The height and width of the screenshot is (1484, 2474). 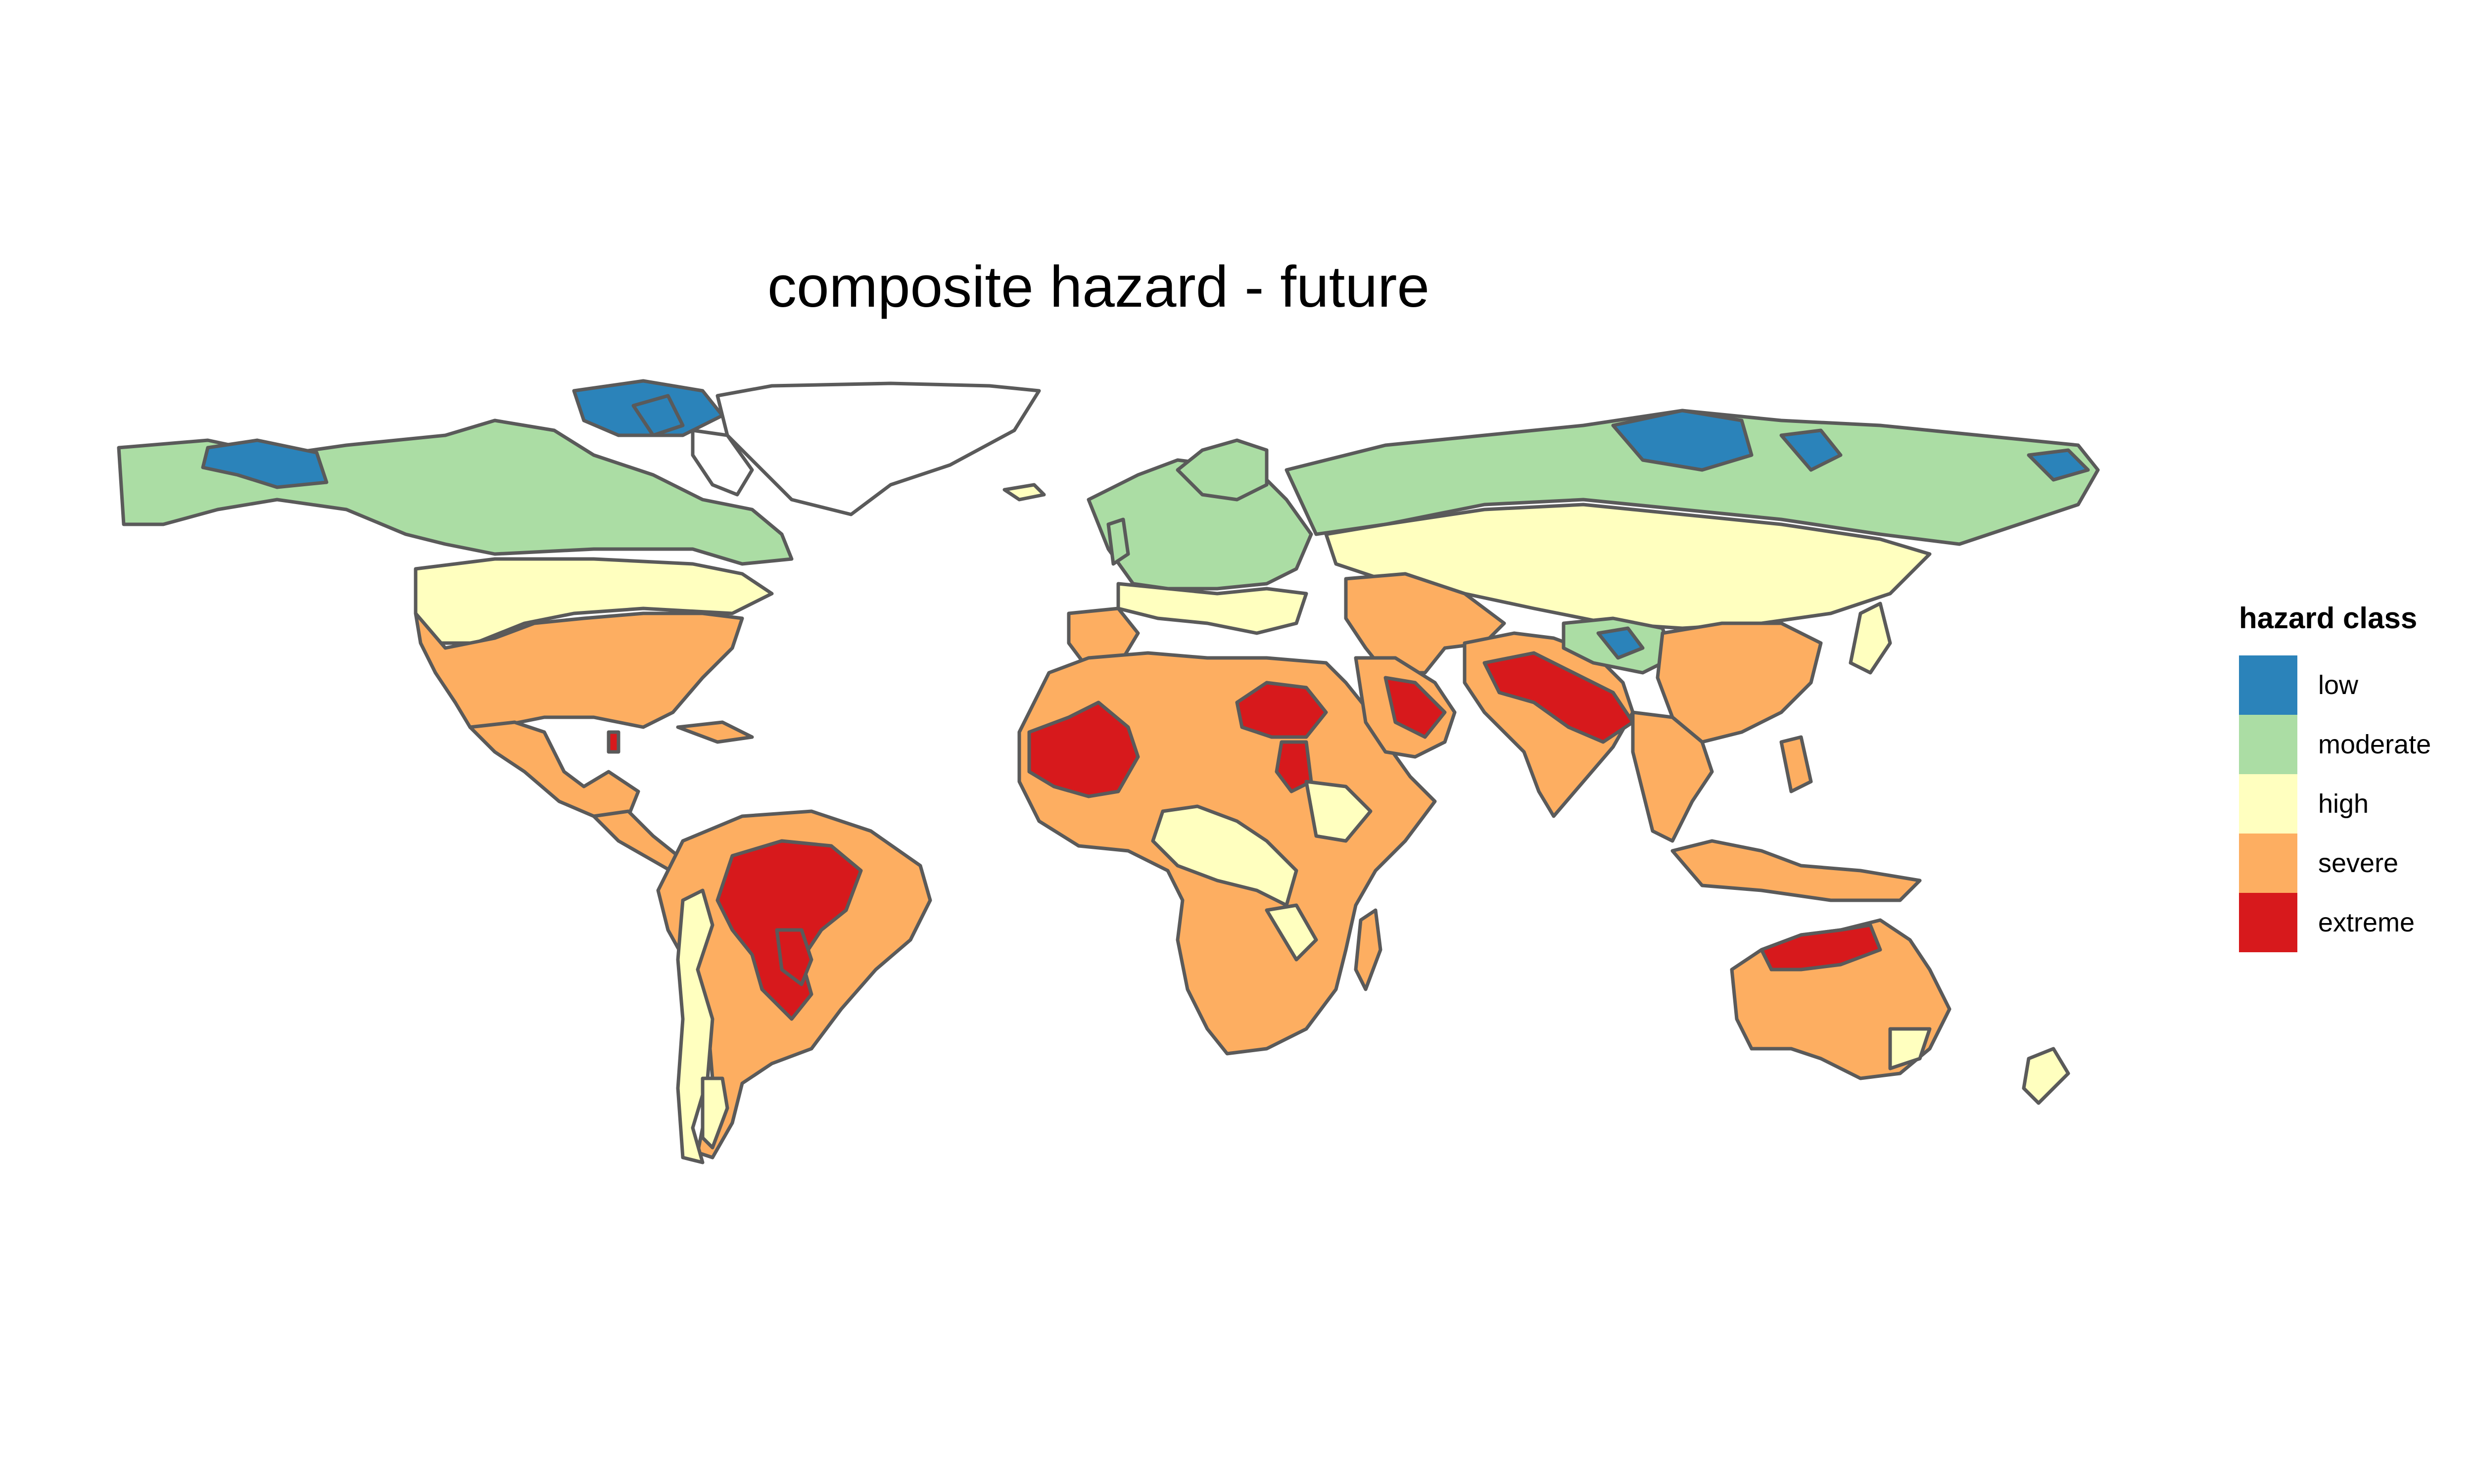 What do you see at coordinates (1693, 477) in the screenshot?
I see `region-russia-moderate` at bounding box center [1693, 477].